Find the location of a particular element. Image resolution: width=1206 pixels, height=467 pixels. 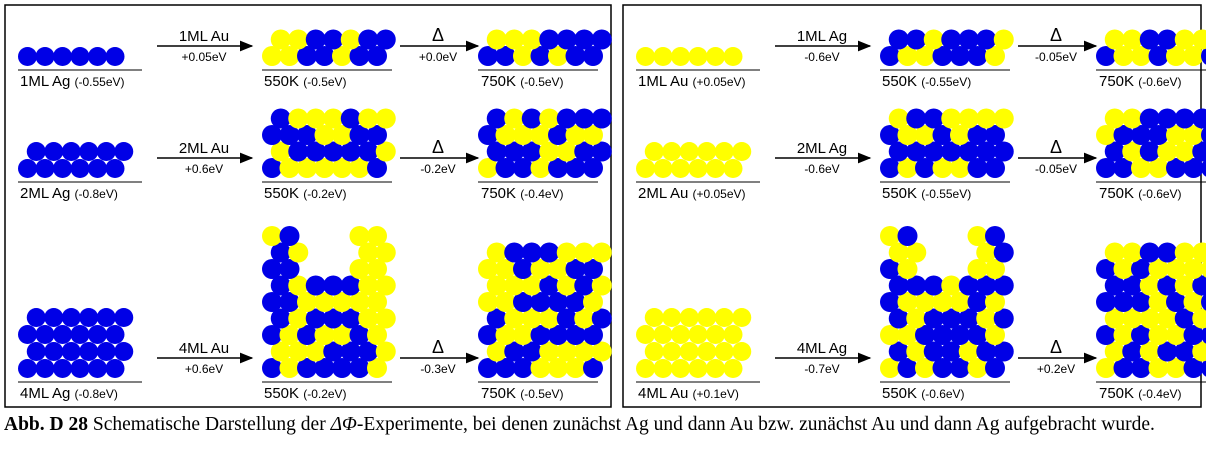

anneal-750k-workfunction: (-0.5eV) is located at coordinates (541, 82).